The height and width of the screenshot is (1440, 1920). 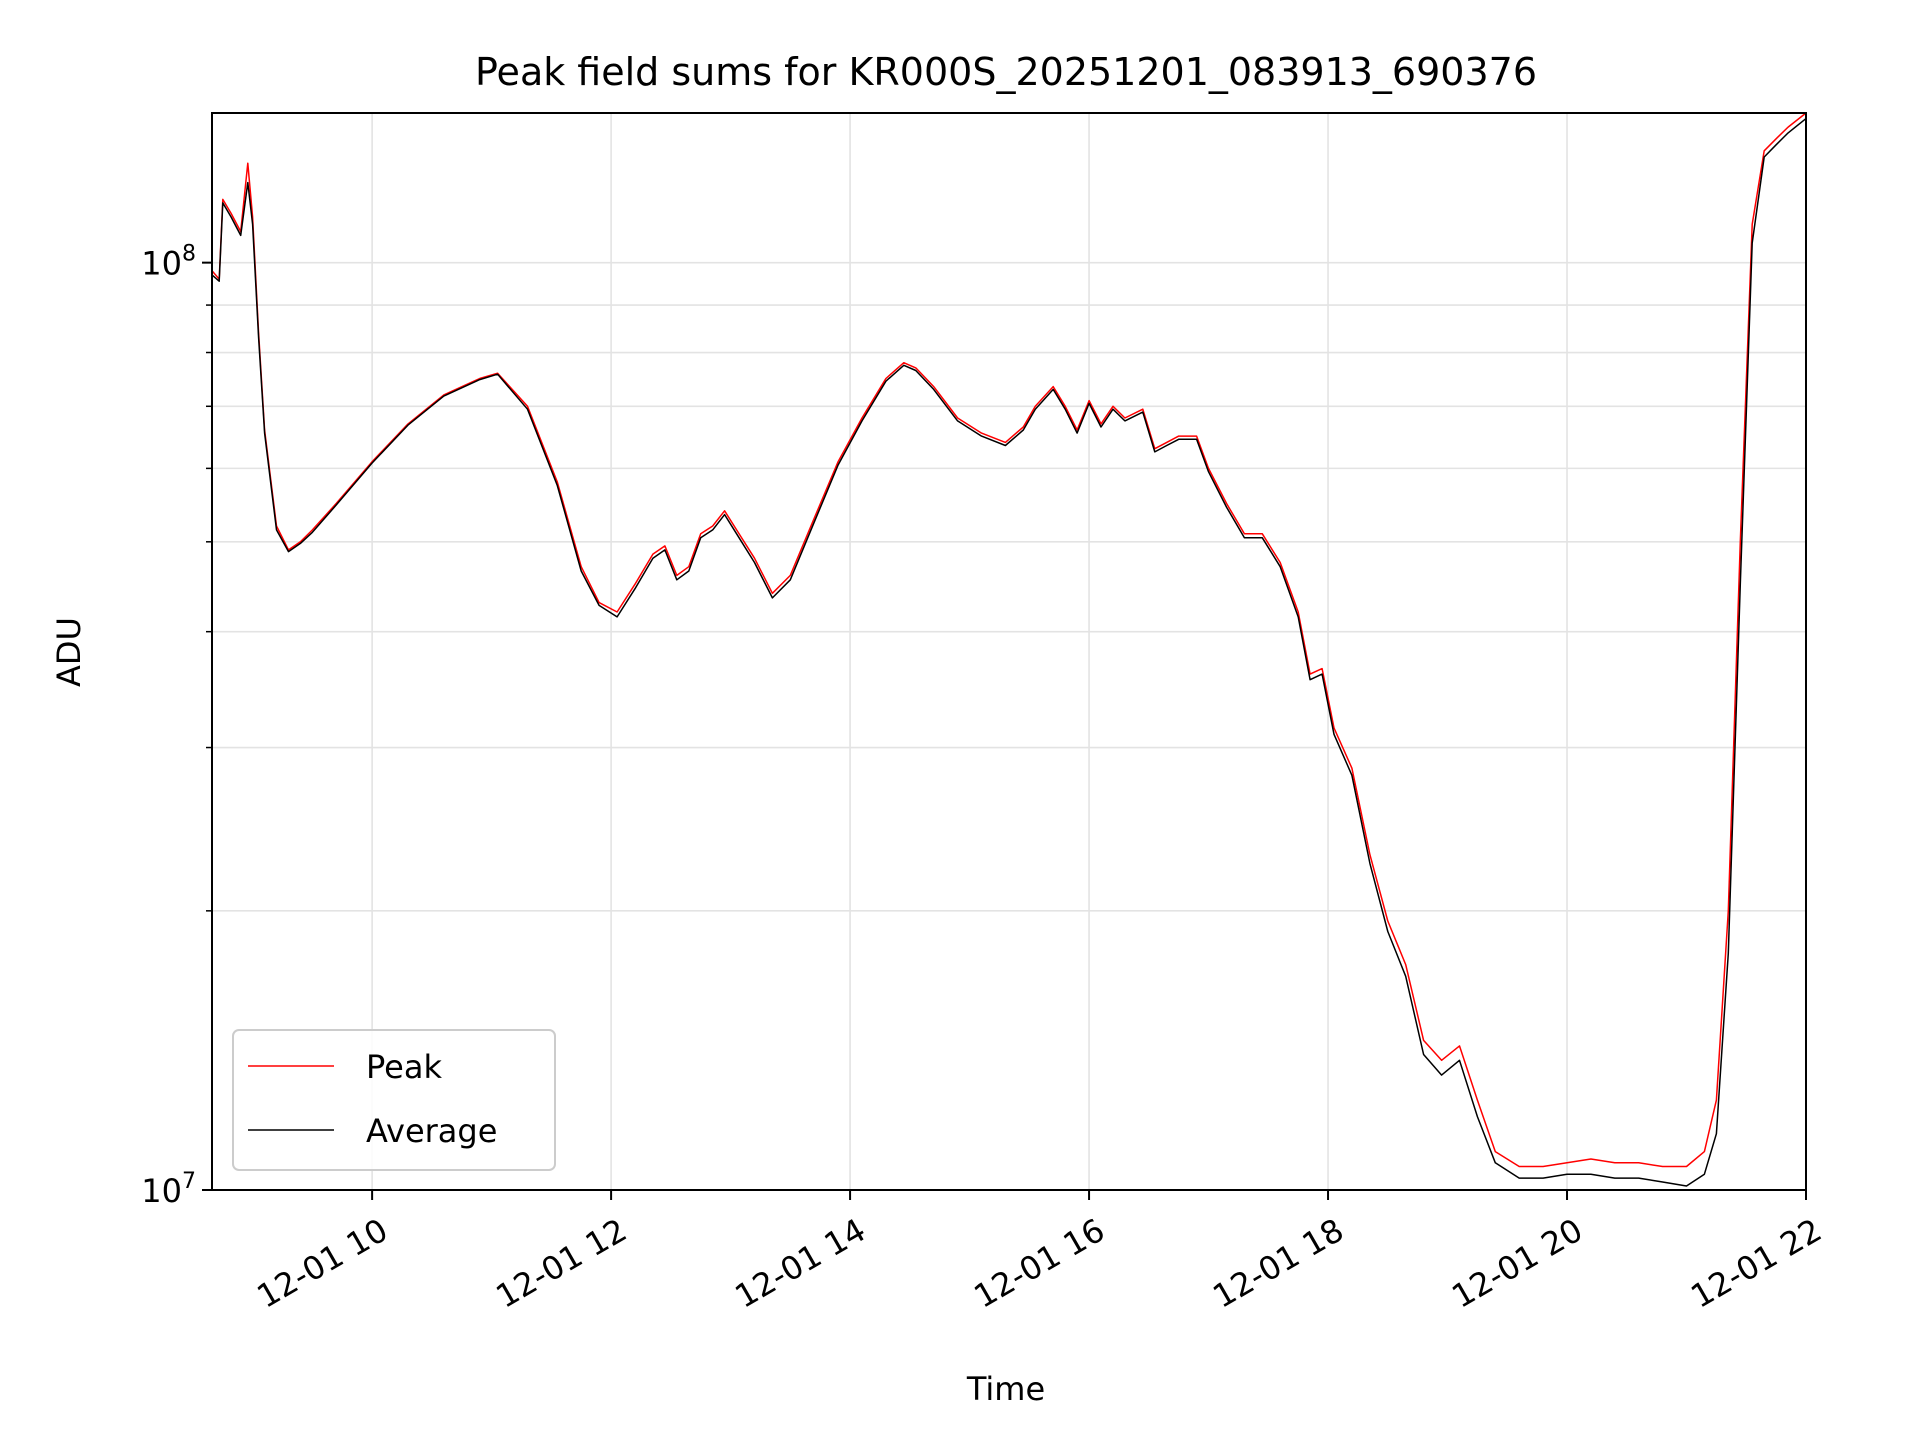 What do you see at coordinates (176, 726) in the screenshot?
I see `y-axis-ticks: 107 108` at bounding box center [176, 726].